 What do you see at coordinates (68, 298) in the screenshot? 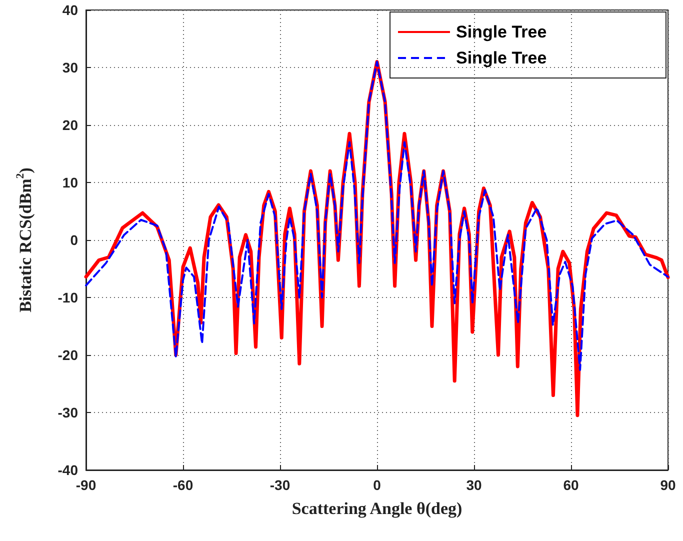
I see `y-tick-label: -10` at bounding box center [68, 298].